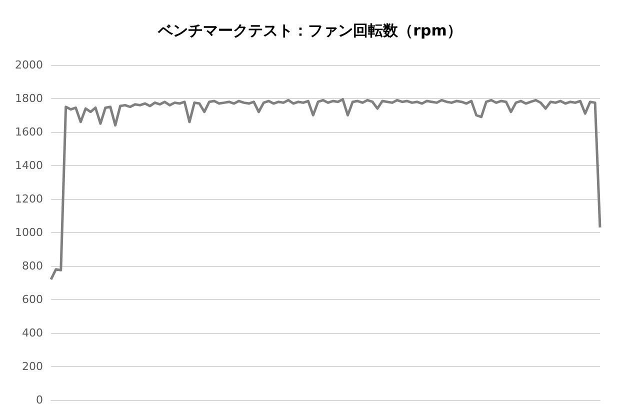  What do you see at coordinates (309, 31) in the screenshot?
I see `chart-title: ベンチマークテスト：ファン回転数（rpm）` at bounding box center [309, 31].